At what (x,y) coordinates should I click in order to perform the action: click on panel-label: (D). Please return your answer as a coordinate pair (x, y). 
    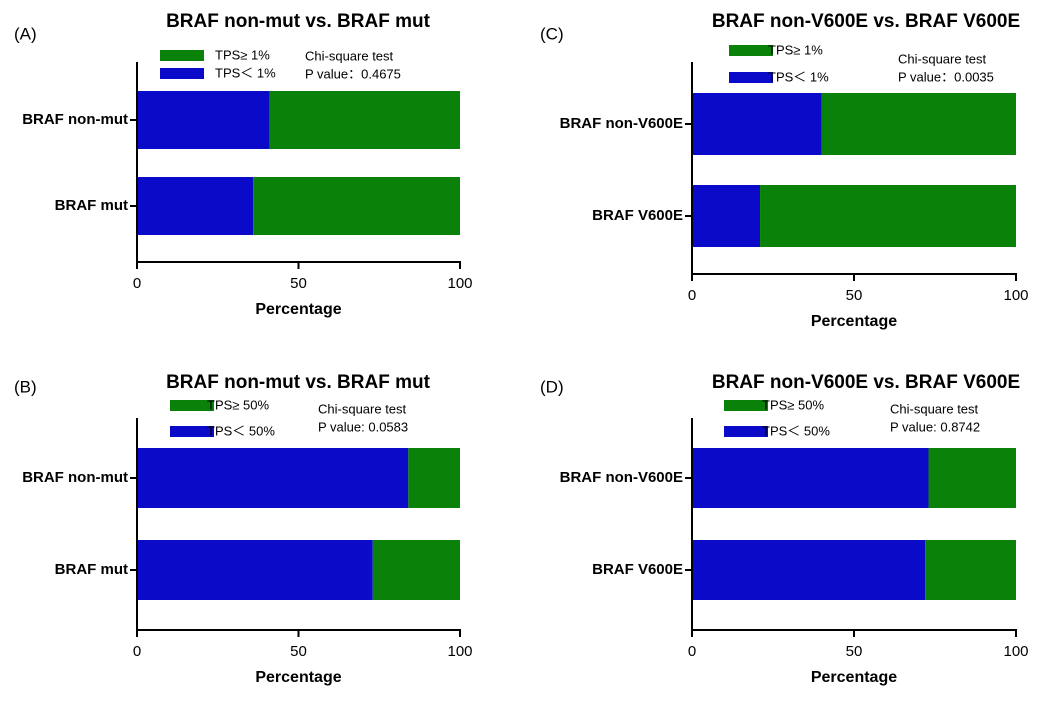
    Looking at the image, I should click on (552, 386).